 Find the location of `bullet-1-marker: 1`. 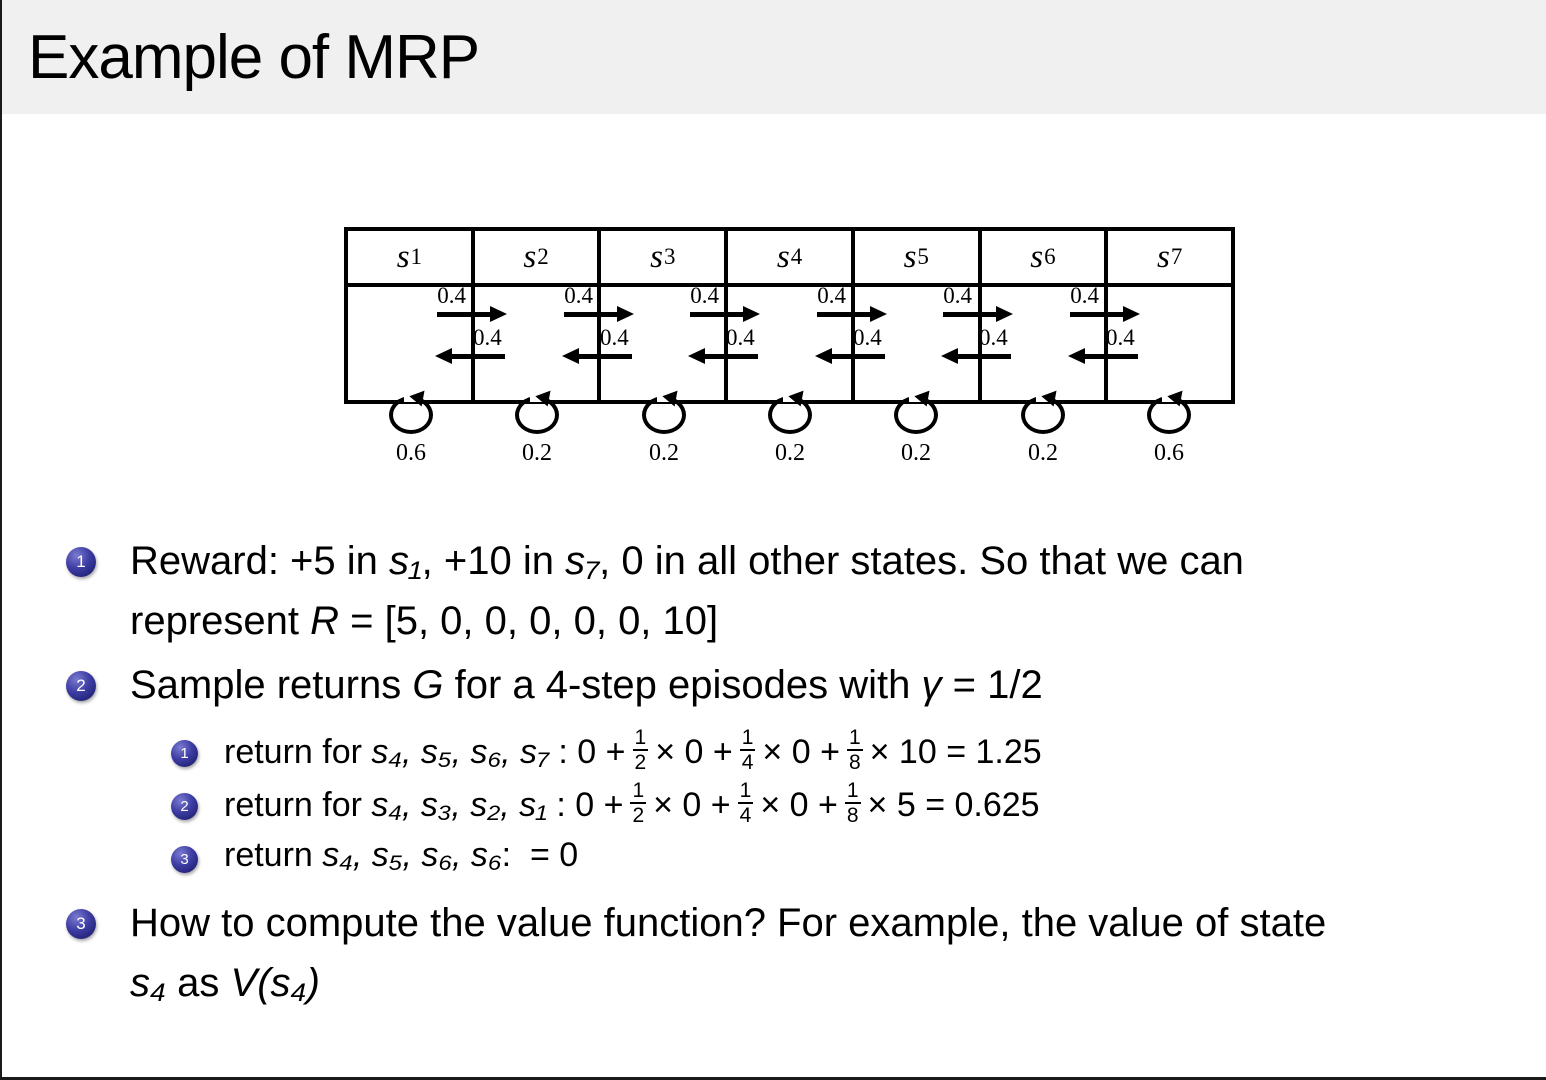

bullet-1-marker: 1 is located at coordinates (81, 562).